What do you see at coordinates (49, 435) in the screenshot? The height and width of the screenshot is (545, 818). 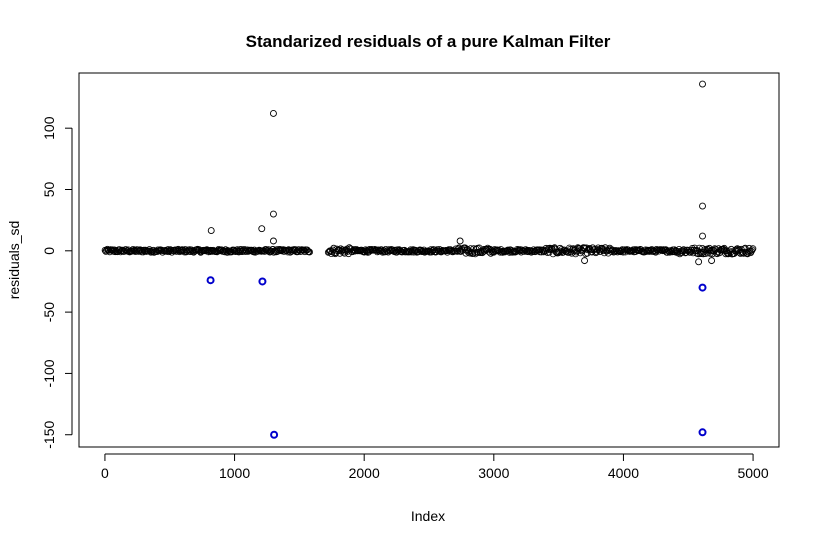 I see `y-tick-label: -150` at bounding box center [49, 435].